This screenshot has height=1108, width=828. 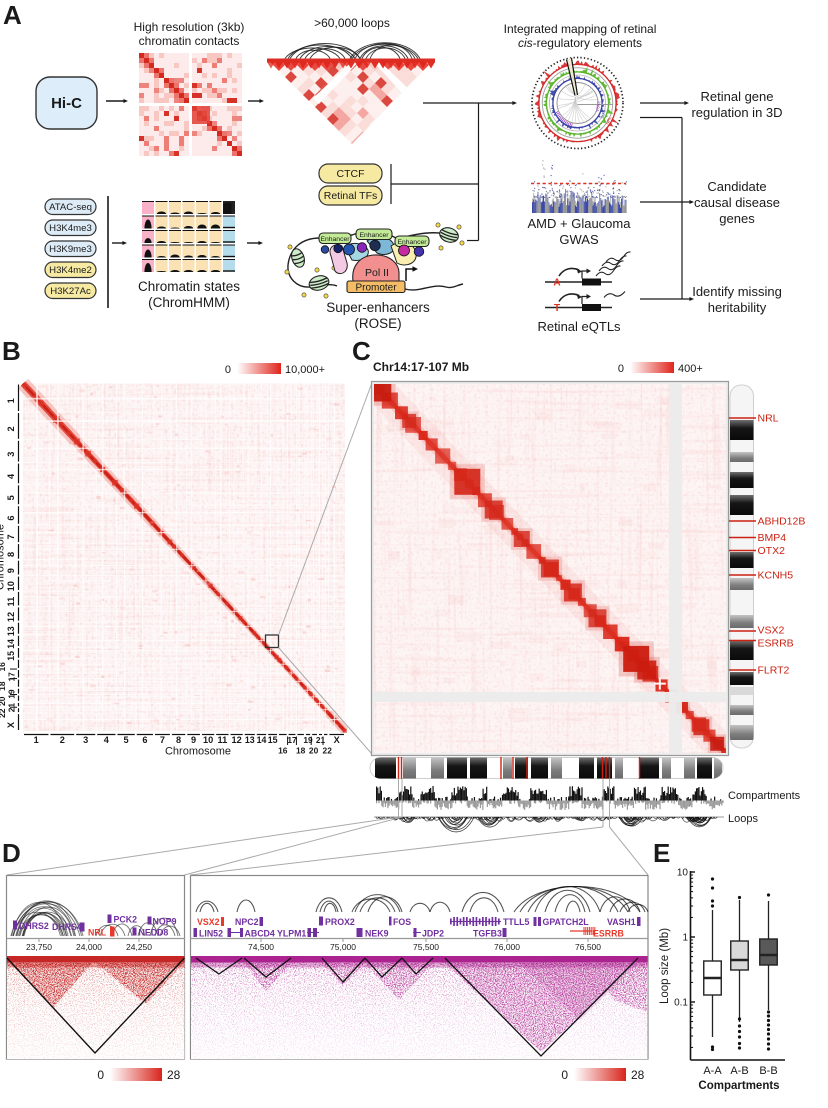 I want to click on svg-text: 18, so click(x=3, y=686).